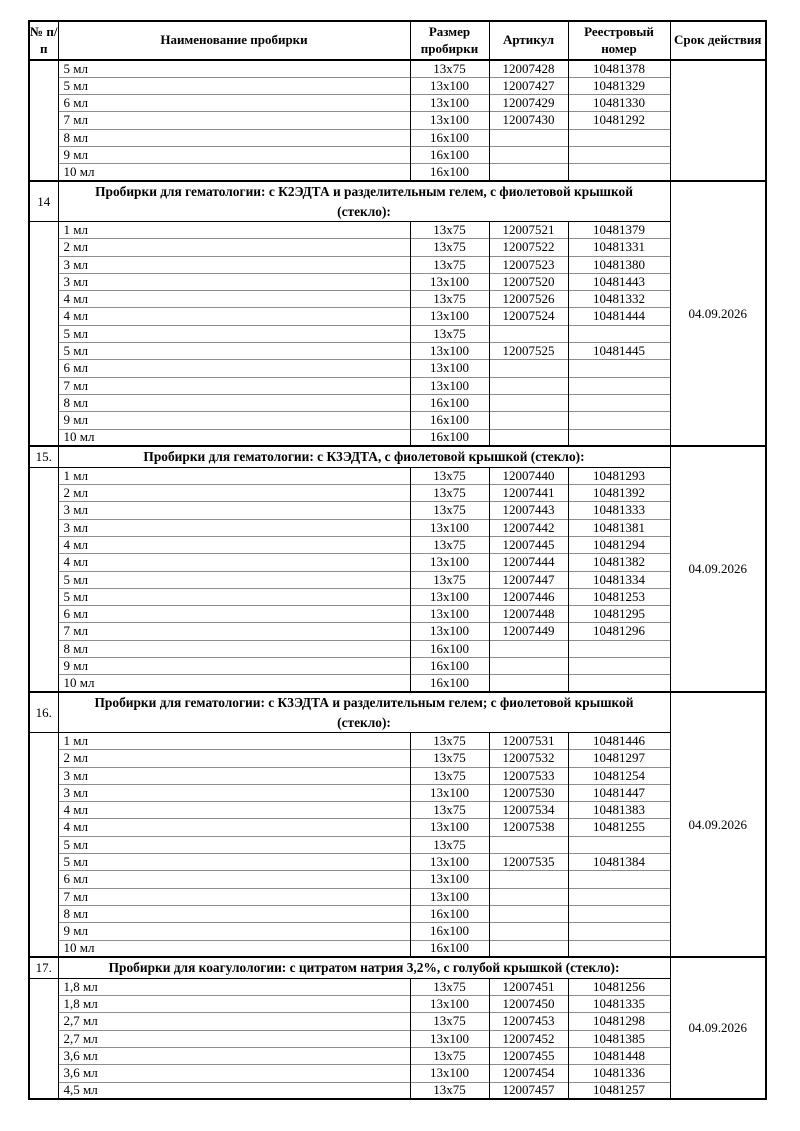 This screenshot has width=800, height=1131. Describe the element at coordinates (528, 351) in the screenshot. I see `article-cell: 12007525` at that location.